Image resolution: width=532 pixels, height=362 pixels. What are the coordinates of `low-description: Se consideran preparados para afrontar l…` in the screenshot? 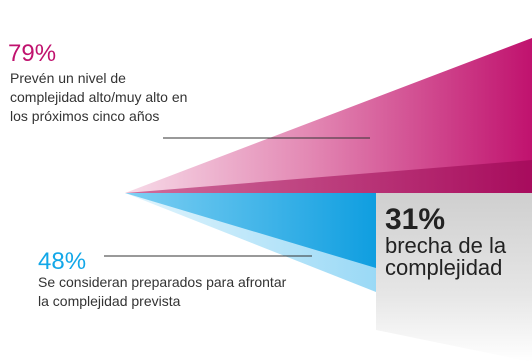 It's located at (162, 291).